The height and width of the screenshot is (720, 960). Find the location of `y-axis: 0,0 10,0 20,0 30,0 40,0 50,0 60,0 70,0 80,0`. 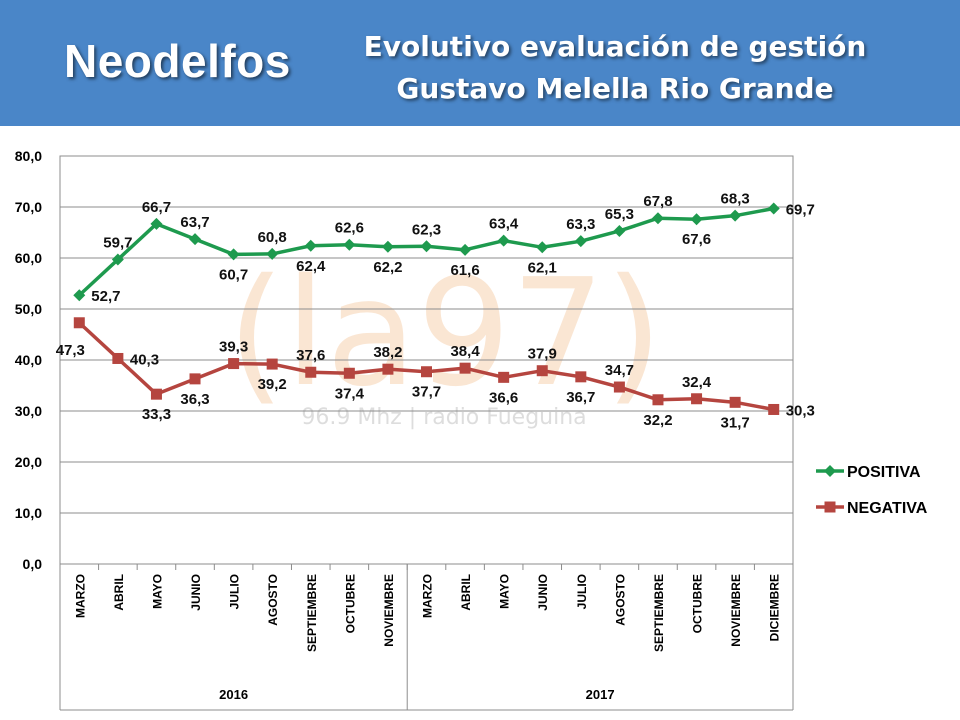

y-axis: 0,0 10,0 20,0 30,0 40,0 50,0 60,0 70,0 80,0 is located at coordinates (28, 360).